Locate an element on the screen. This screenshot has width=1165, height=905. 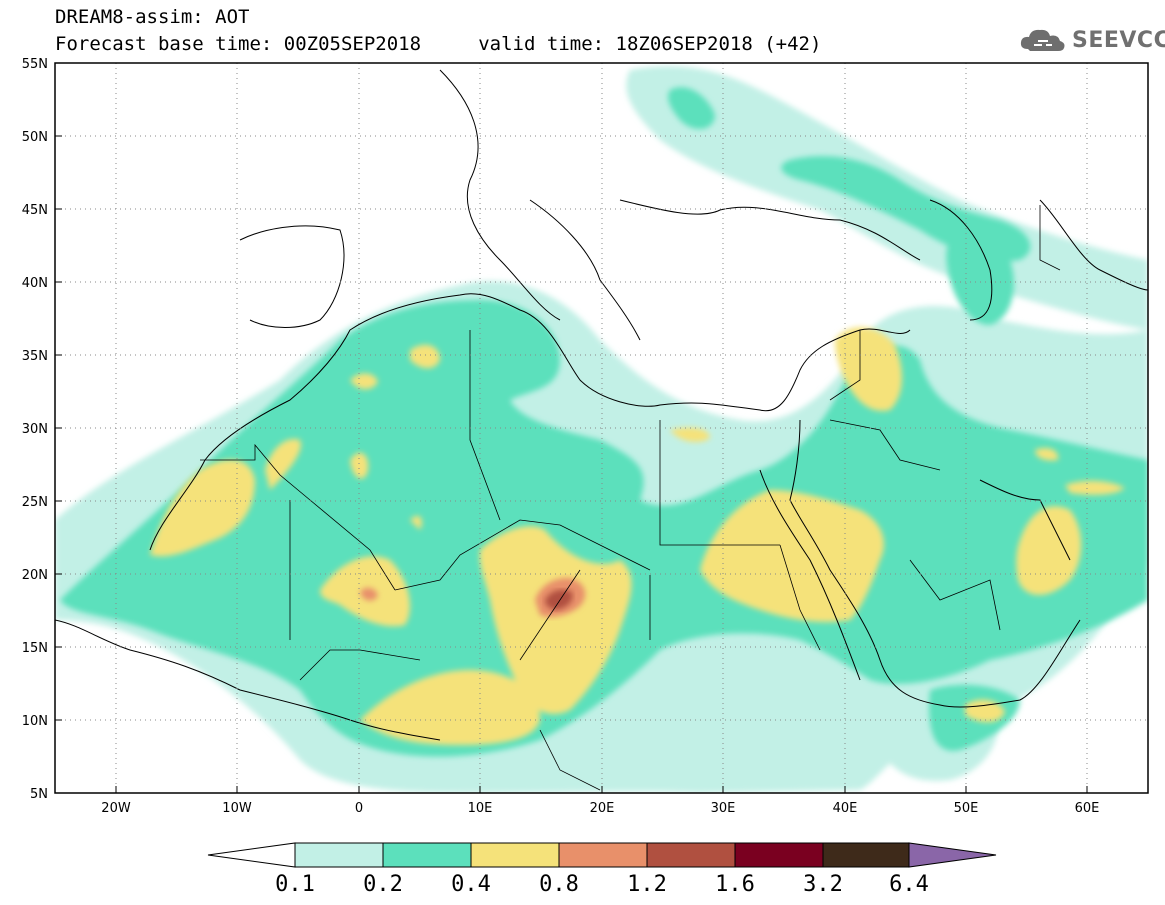
lat-label: 35N is located at coordinates (35, 356).